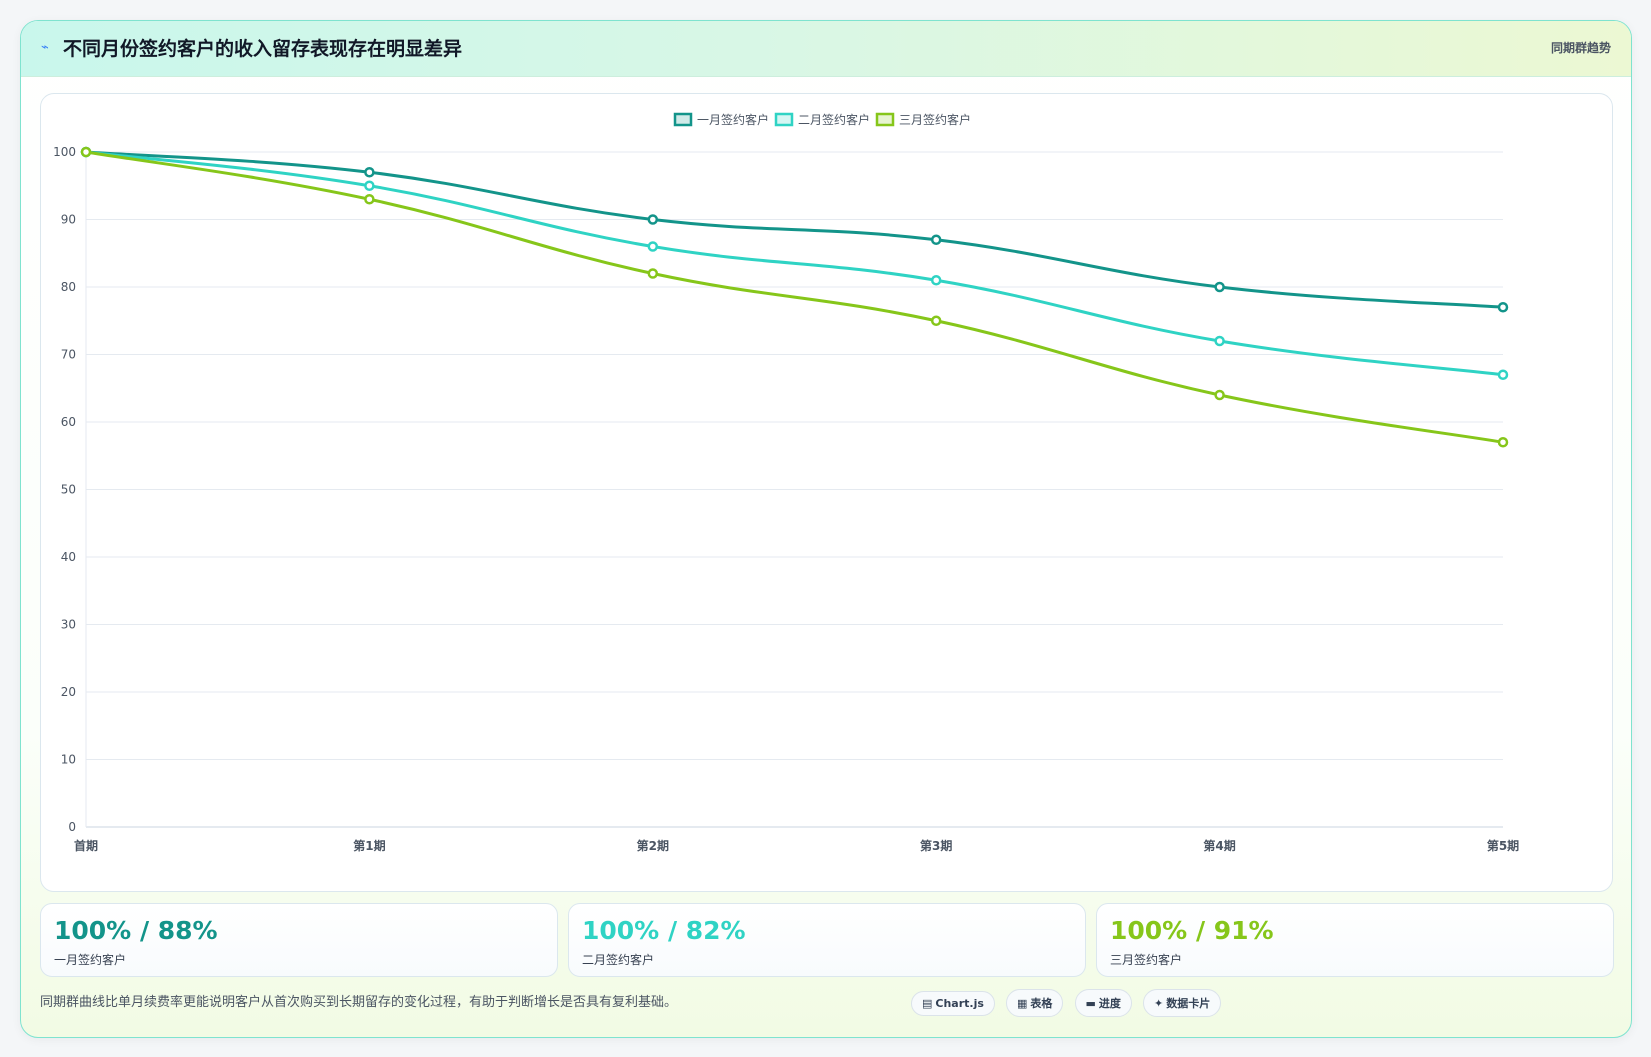 Image resolution: width=1651 pixels, height=1057 pixels. I want to click on stat-value: 100% / 88%, so click(136, 930).